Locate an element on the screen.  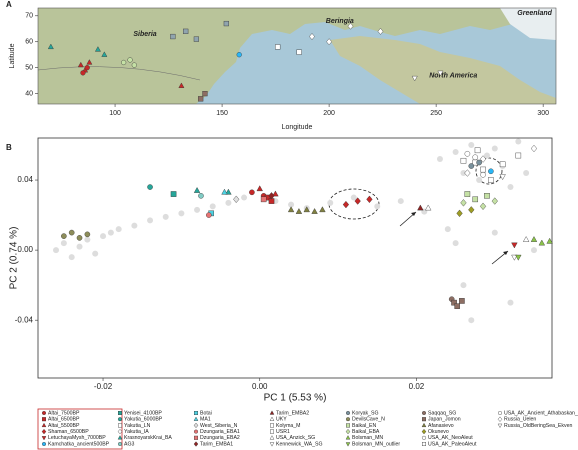
map-label: Siberia is located at coordinates (144, 34).